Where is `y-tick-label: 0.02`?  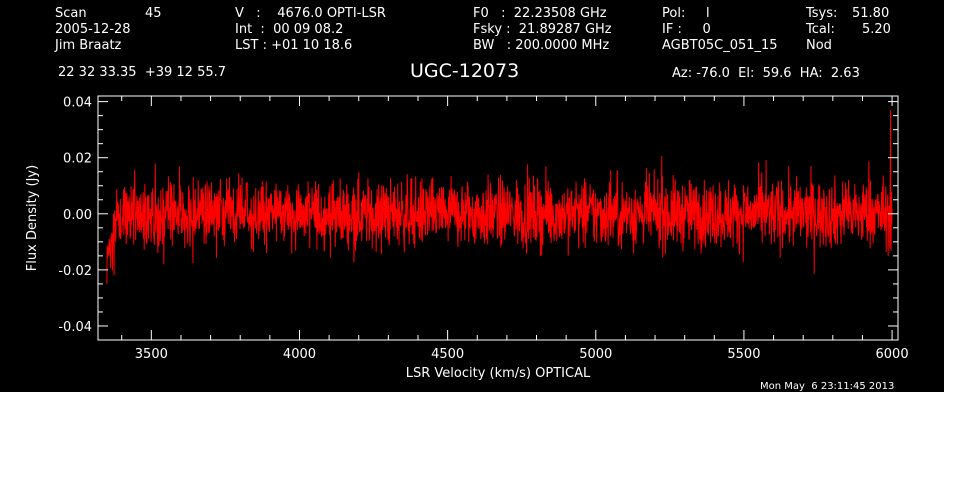
y-tick-label: 0.02 is located at coordinates (77, 159).